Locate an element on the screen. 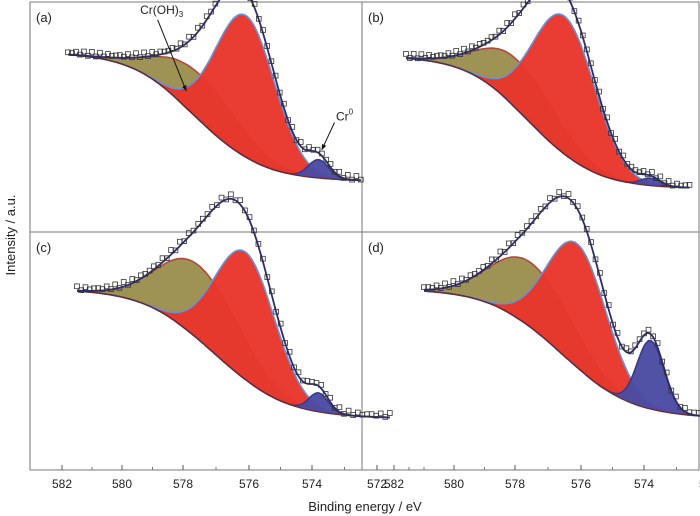 The image size is (700, 516). x-axis: 582580578576574572582580578576574572 is located at coordinates (376, 478).